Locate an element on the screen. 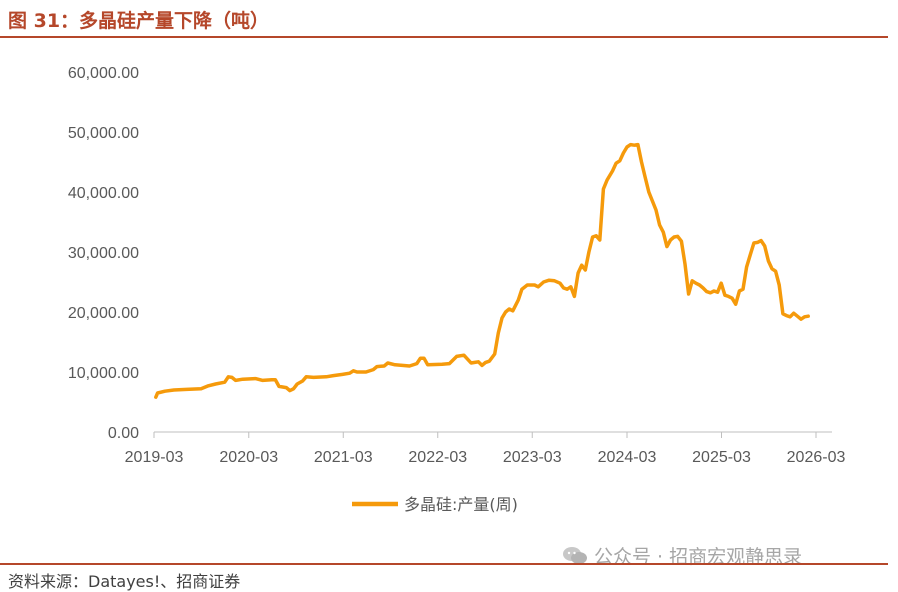 This screenshot has width=898, height=592. y-tick-label: 30,000.00 is located at coordinates (103, 253).